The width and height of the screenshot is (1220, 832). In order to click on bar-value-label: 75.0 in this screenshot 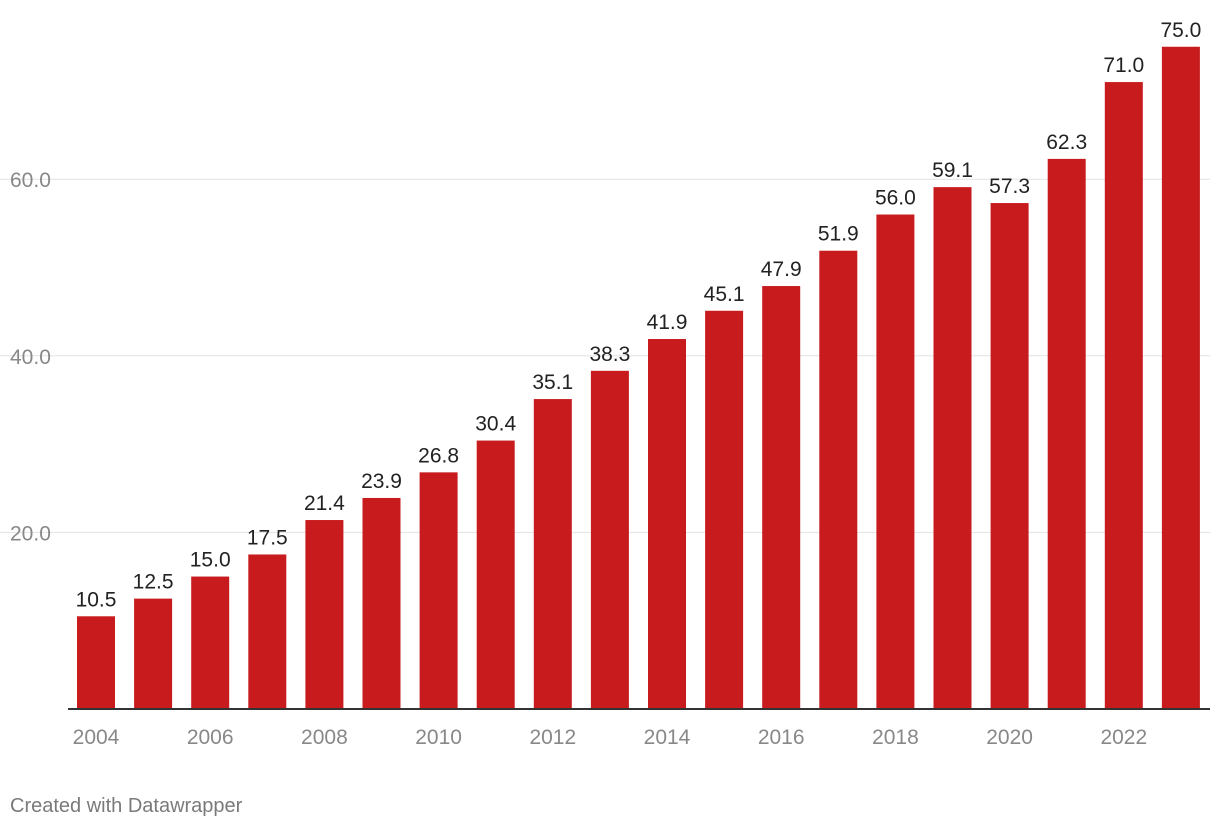, I will do `click(1180, 30)`.